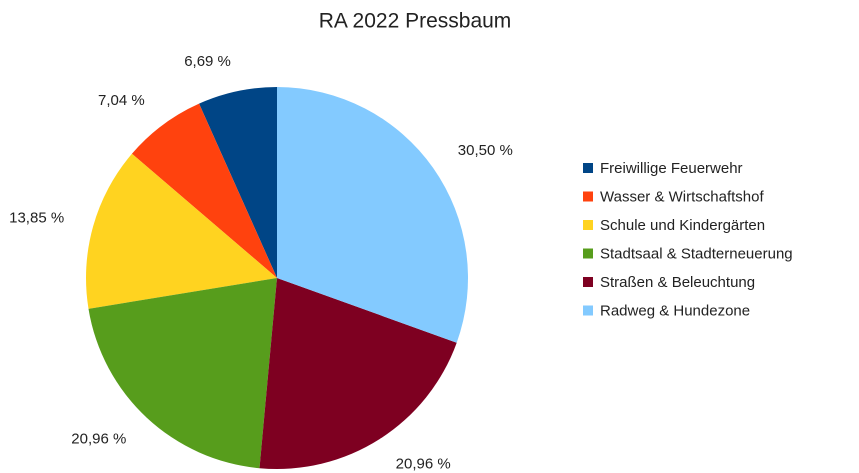  What do you see at coordinates (121, 100) in the screenshot?
I see `data-label: 7,04 %` at bounding box center [121, 100].